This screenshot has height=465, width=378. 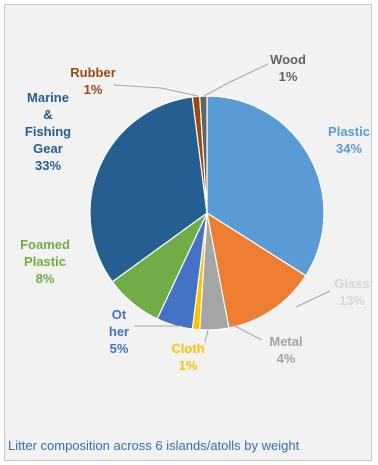 What do you see at coordinates (349, 140) in the screenshot?
I see `slice-label: Plastic 34%` at bounding box center [349, 140].